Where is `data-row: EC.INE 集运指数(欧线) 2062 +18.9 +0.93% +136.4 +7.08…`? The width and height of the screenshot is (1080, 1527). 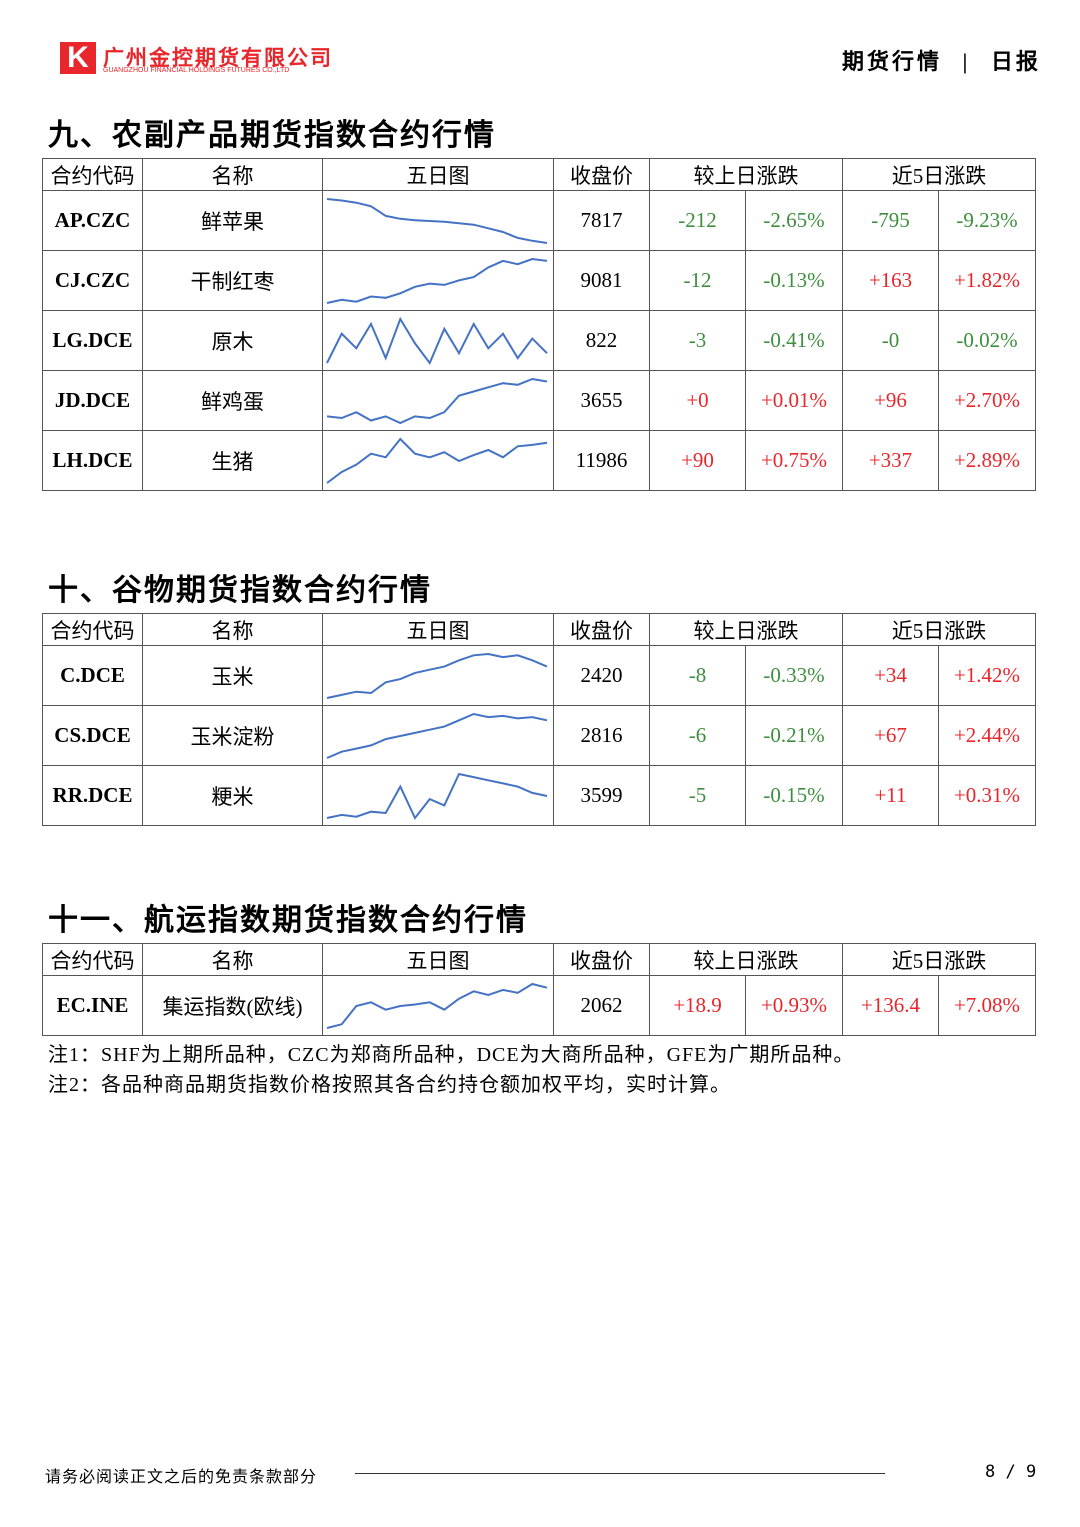 data-row: EC.INE 集运指数(欧线) 2062 +18.9 +0.93% +136.4 +7.08… is located at coordinates (539, 1005).